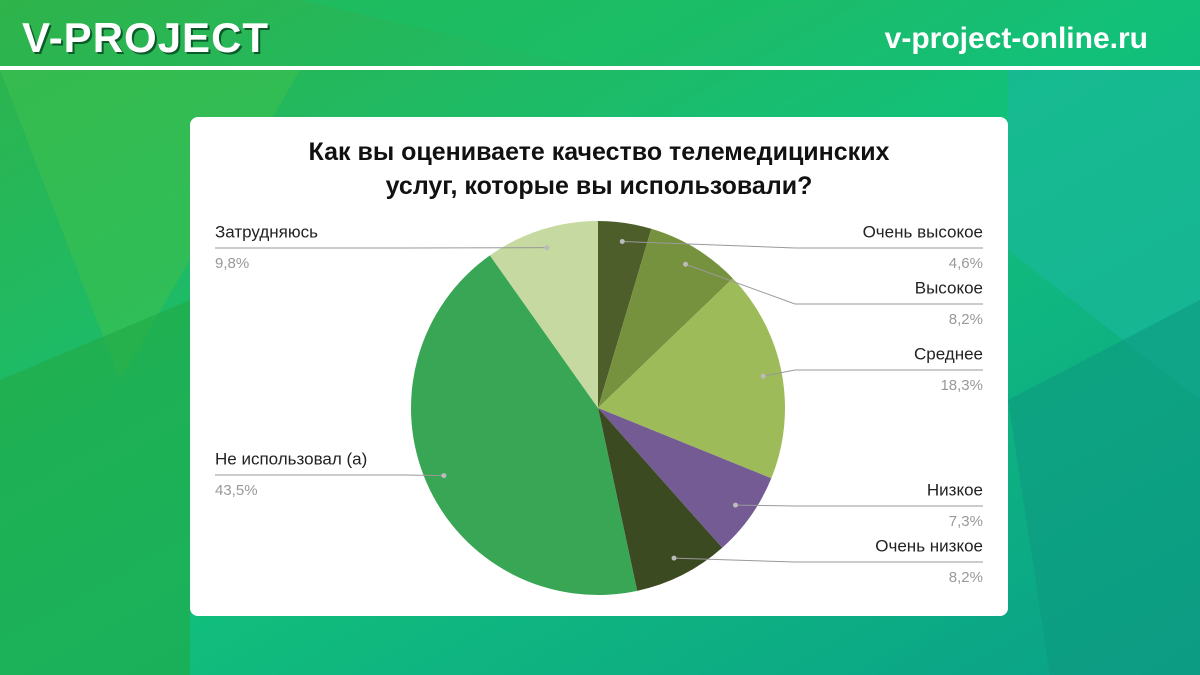  I want to click on slice-label: Не использовал (а), so click(291, 458).